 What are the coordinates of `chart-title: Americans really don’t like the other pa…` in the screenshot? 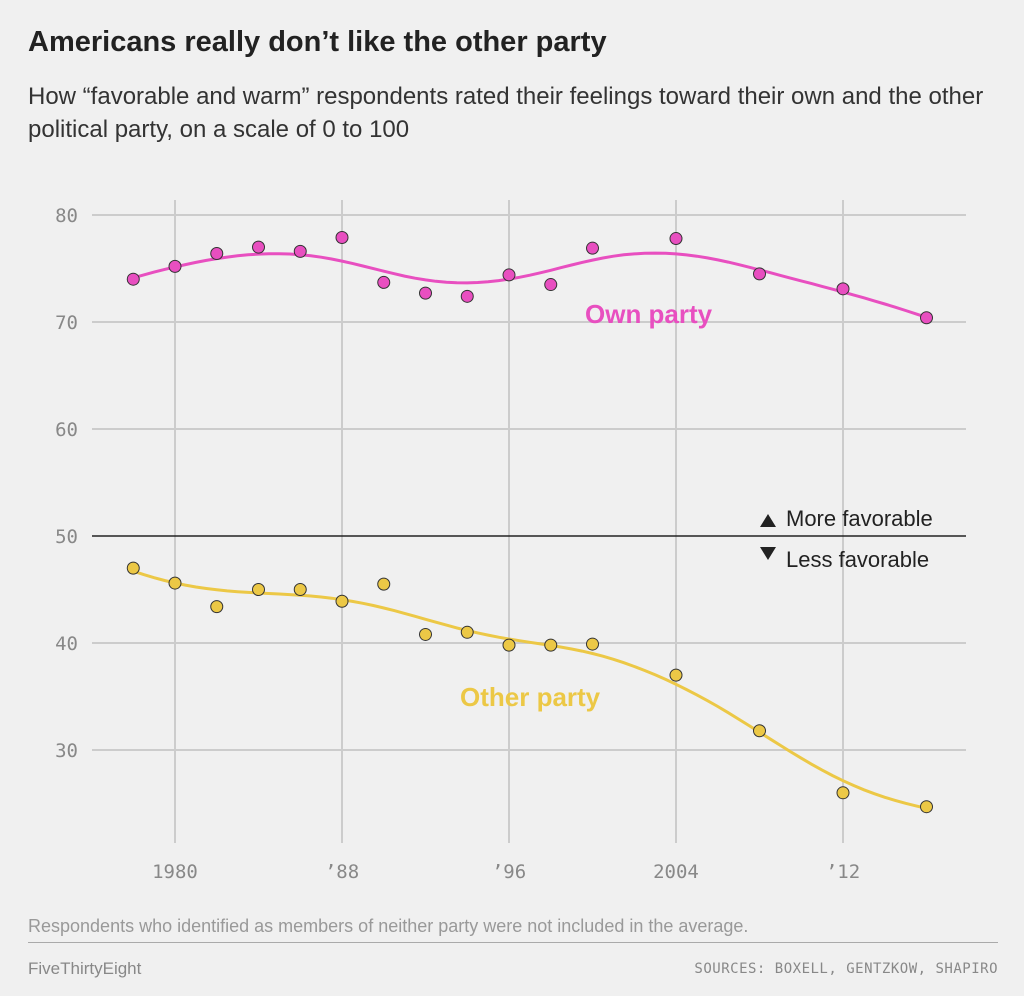 It's located at (317, 42).